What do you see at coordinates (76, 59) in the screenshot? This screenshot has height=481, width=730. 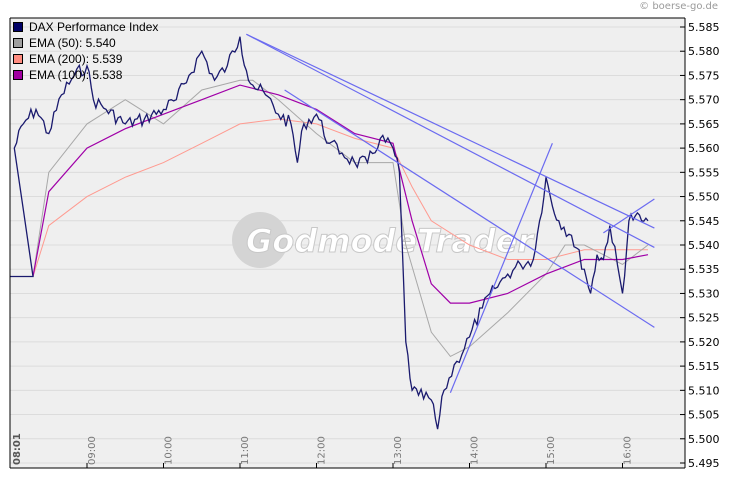 I see `legend-label-ema200: EMA (200): 5.539` at bounding box center [76, 59].